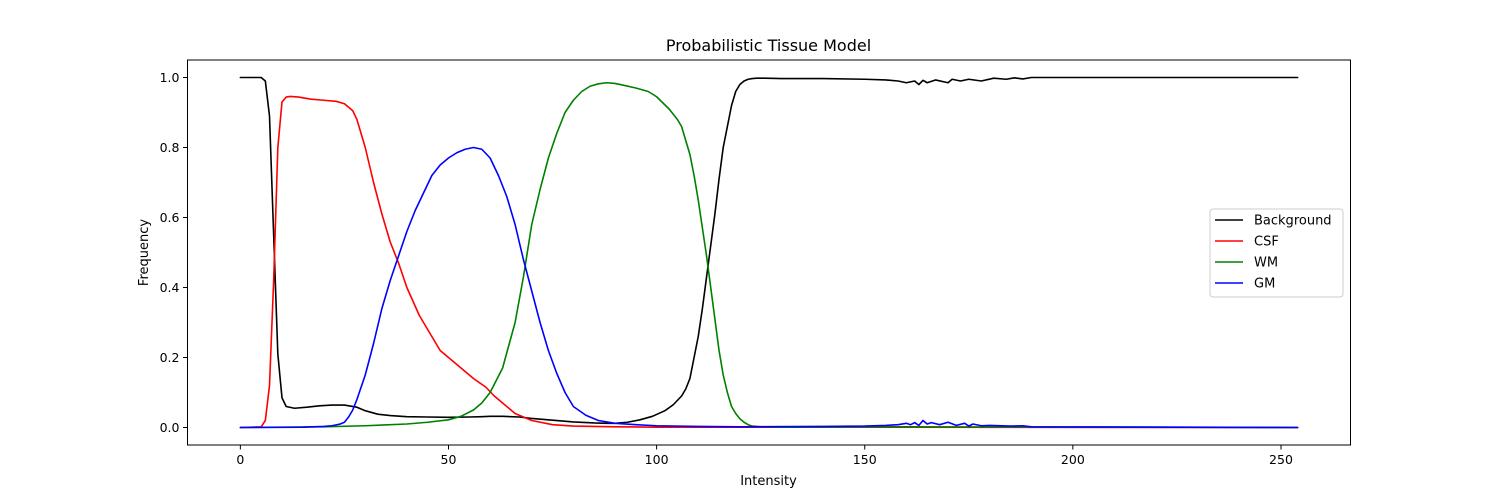  What do you see at coordinates (1293, 221) in the screenshot?
I see `legend-label-background: Background` at bounding box center [1293, 221].